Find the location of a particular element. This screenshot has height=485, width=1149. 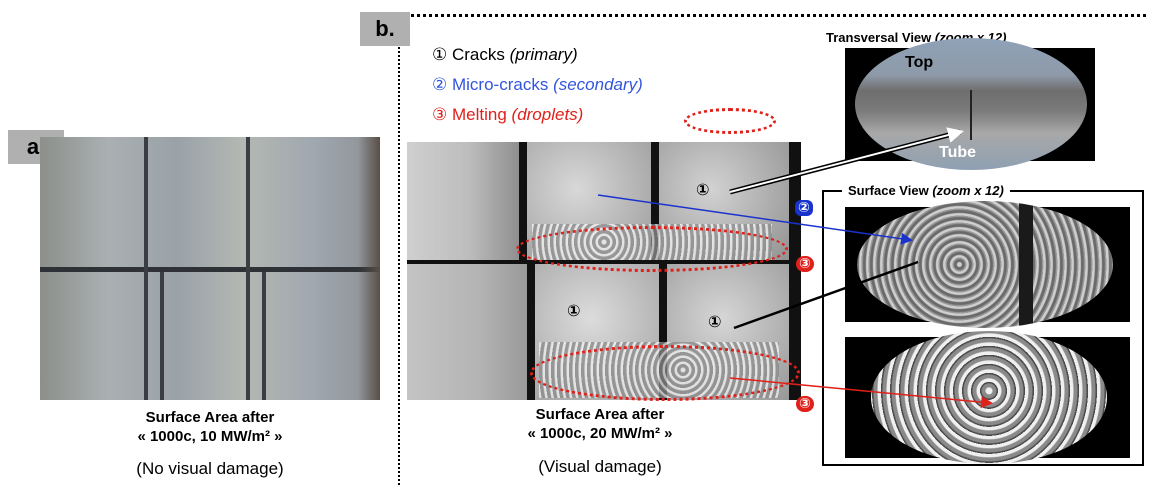

panel-b-caption-line1: Surface Area after is located at coordinates (600, 414).